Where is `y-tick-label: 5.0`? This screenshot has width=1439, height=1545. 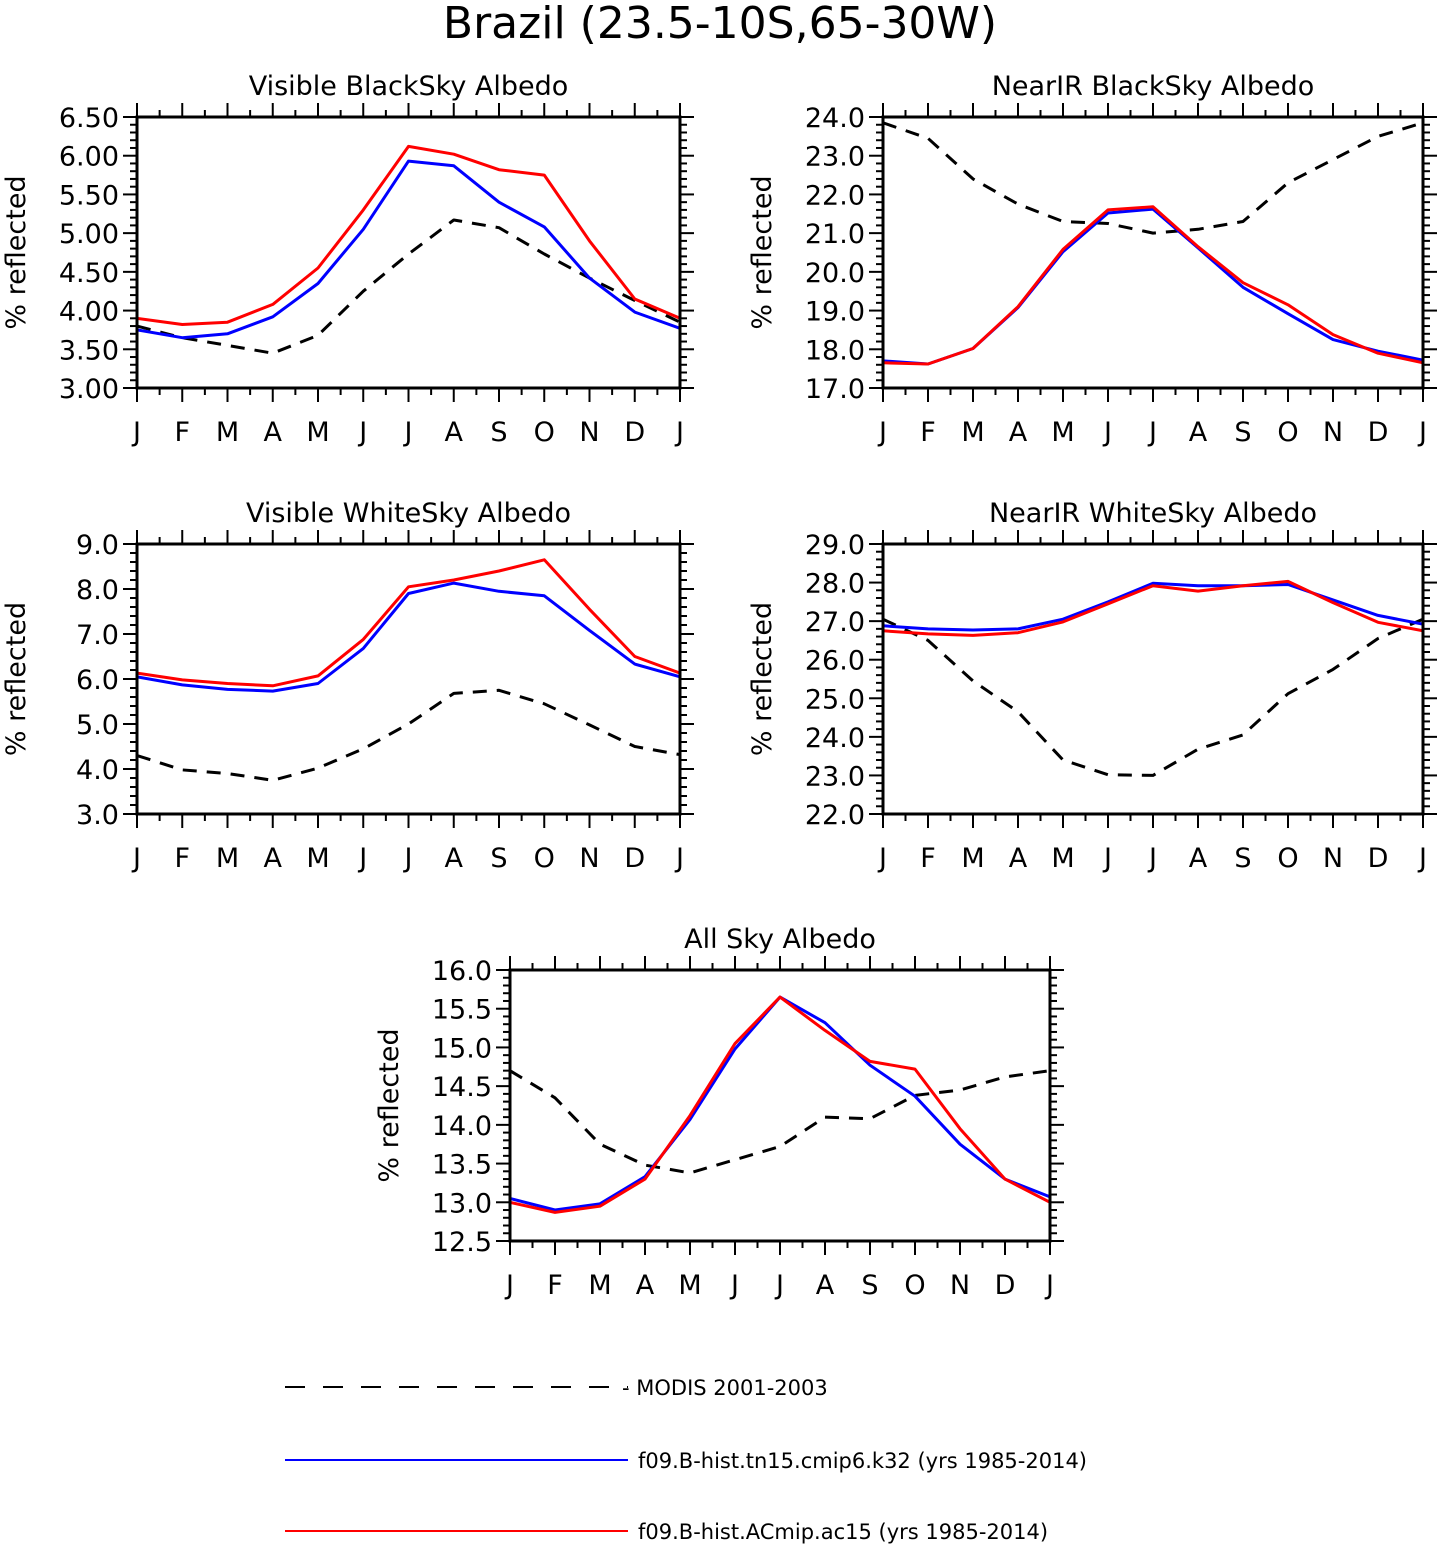 y-tick-label: 5.0 is located at coordinates (97, 725).